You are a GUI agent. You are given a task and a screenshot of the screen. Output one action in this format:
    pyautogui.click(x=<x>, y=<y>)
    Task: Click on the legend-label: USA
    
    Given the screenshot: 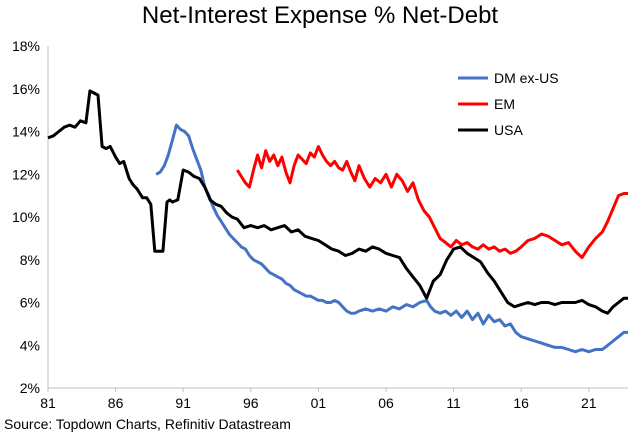 What is the action you would take?
    pyautogui.click(x=508, y=130)
    